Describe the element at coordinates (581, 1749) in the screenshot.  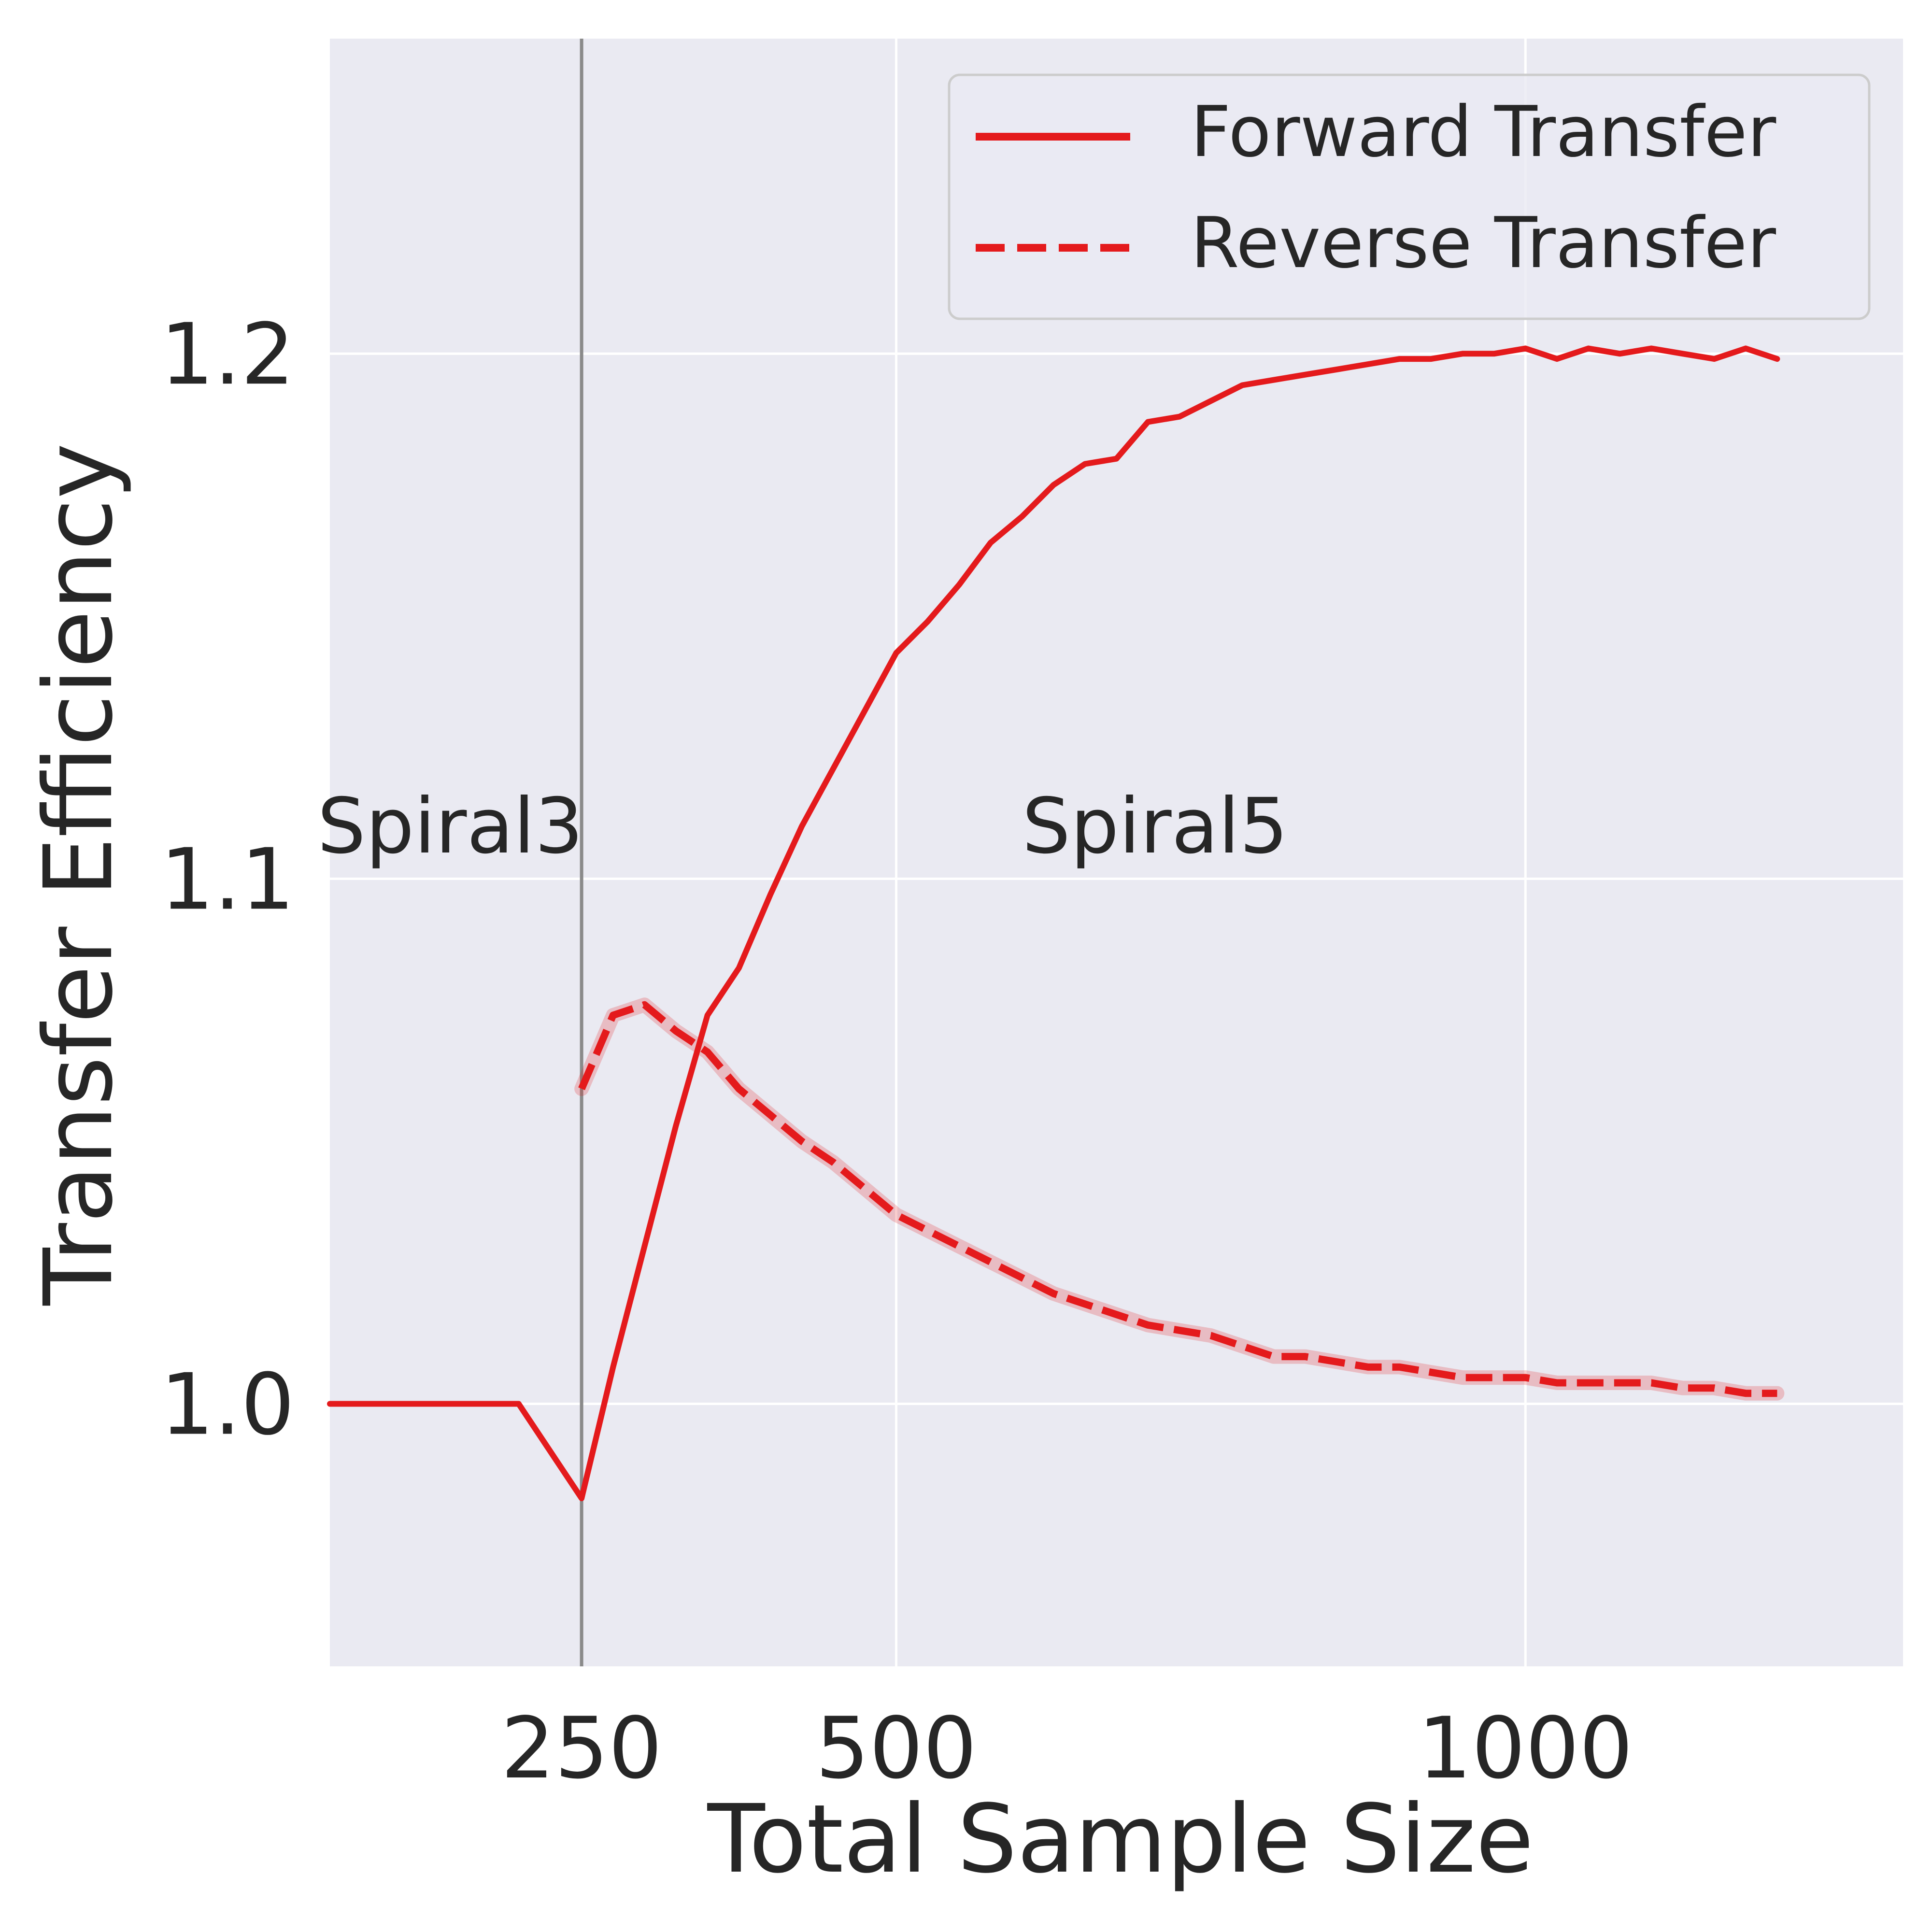
I see `x-tick-label: 250` at that location.